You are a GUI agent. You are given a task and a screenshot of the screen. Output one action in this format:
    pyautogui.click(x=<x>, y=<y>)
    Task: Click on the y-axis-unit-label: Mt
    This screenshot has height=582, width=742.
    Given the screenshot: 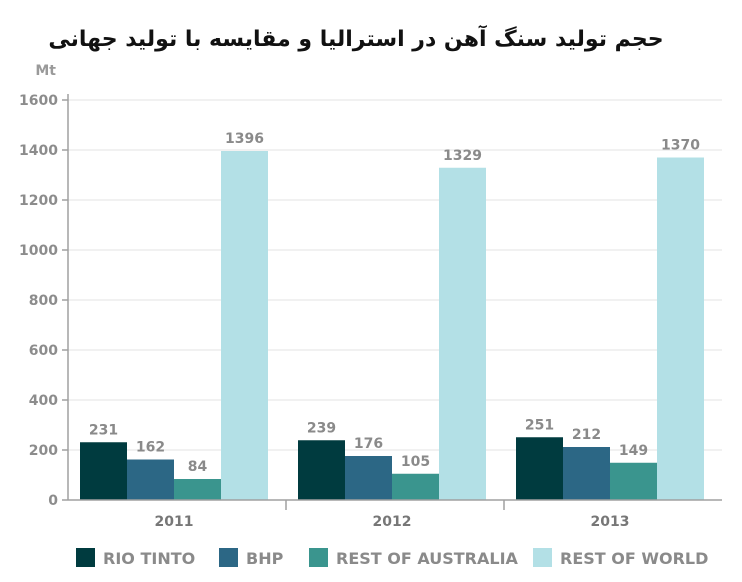 What is the action you would take?
    pyautogui.click(x=45, y=71)
    